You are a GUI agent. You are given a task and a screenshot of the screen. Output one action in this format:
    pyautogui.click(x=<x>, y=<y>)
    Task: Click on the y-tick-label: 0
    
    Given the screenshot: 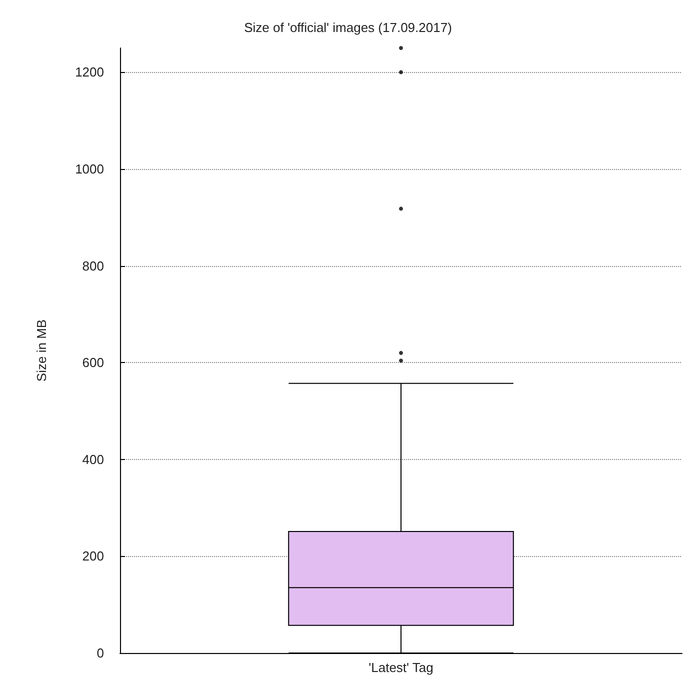 What is the action you would take?
    pyautogui.click(x=100, y=653)
    